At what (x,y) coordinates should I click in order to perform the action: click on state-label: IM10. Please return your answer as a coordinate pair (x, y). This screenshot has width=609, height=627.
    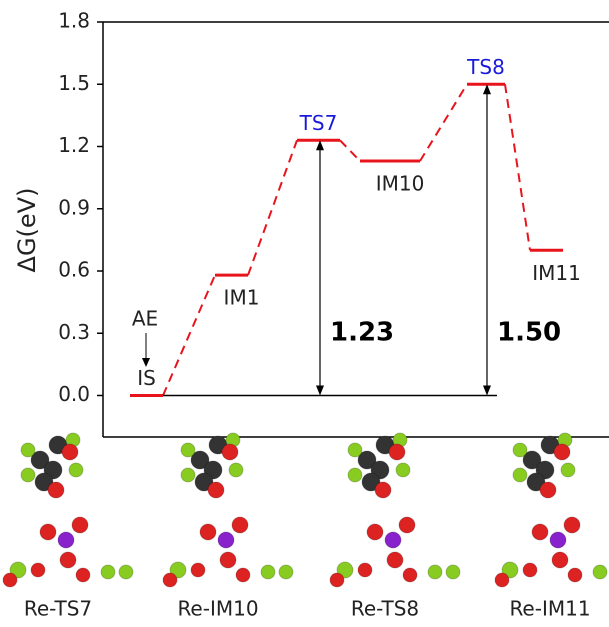
    Looking at the image, I should click on (400, 184).